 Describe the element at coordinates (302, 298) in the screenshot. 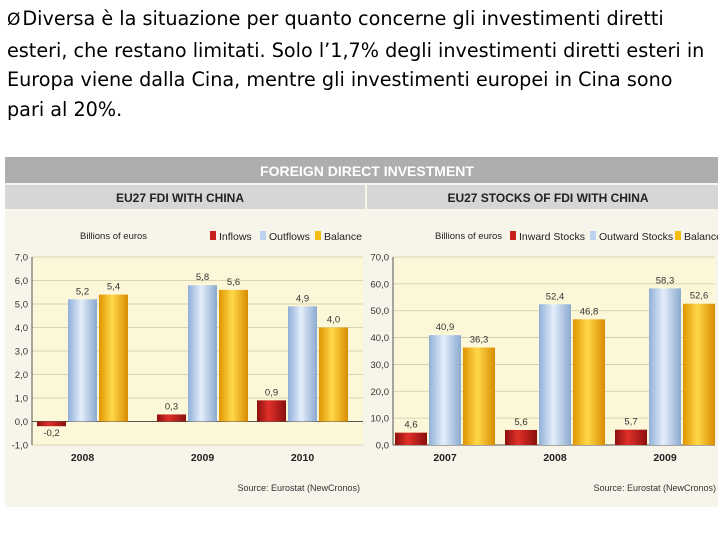

I see `flows-data-label: 4,9` at that location.